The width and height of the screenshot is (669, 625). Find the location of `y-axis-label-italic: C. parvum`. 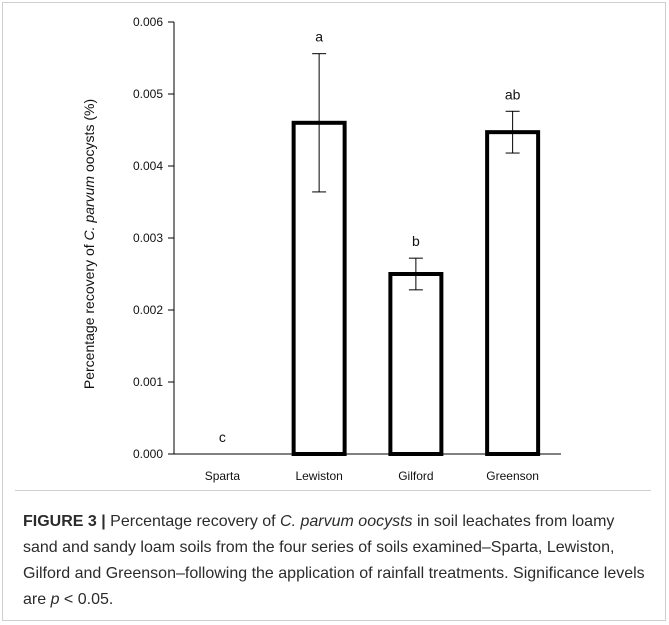

y-axis-label-italic: C. parvum is located at coordinates (89, 208).